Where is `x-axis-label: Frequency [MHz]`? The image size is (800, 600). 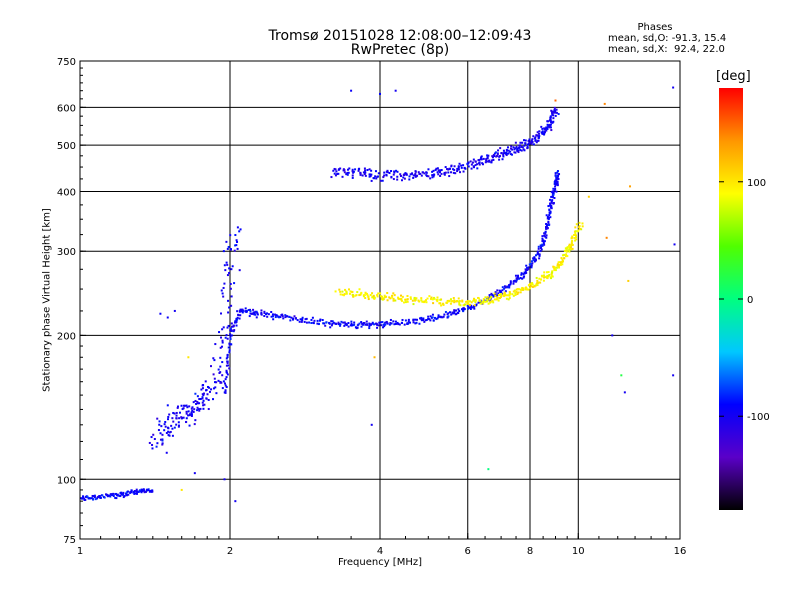 x-axis-label: Frequency [MHz] is located at coordinates (380, 562).